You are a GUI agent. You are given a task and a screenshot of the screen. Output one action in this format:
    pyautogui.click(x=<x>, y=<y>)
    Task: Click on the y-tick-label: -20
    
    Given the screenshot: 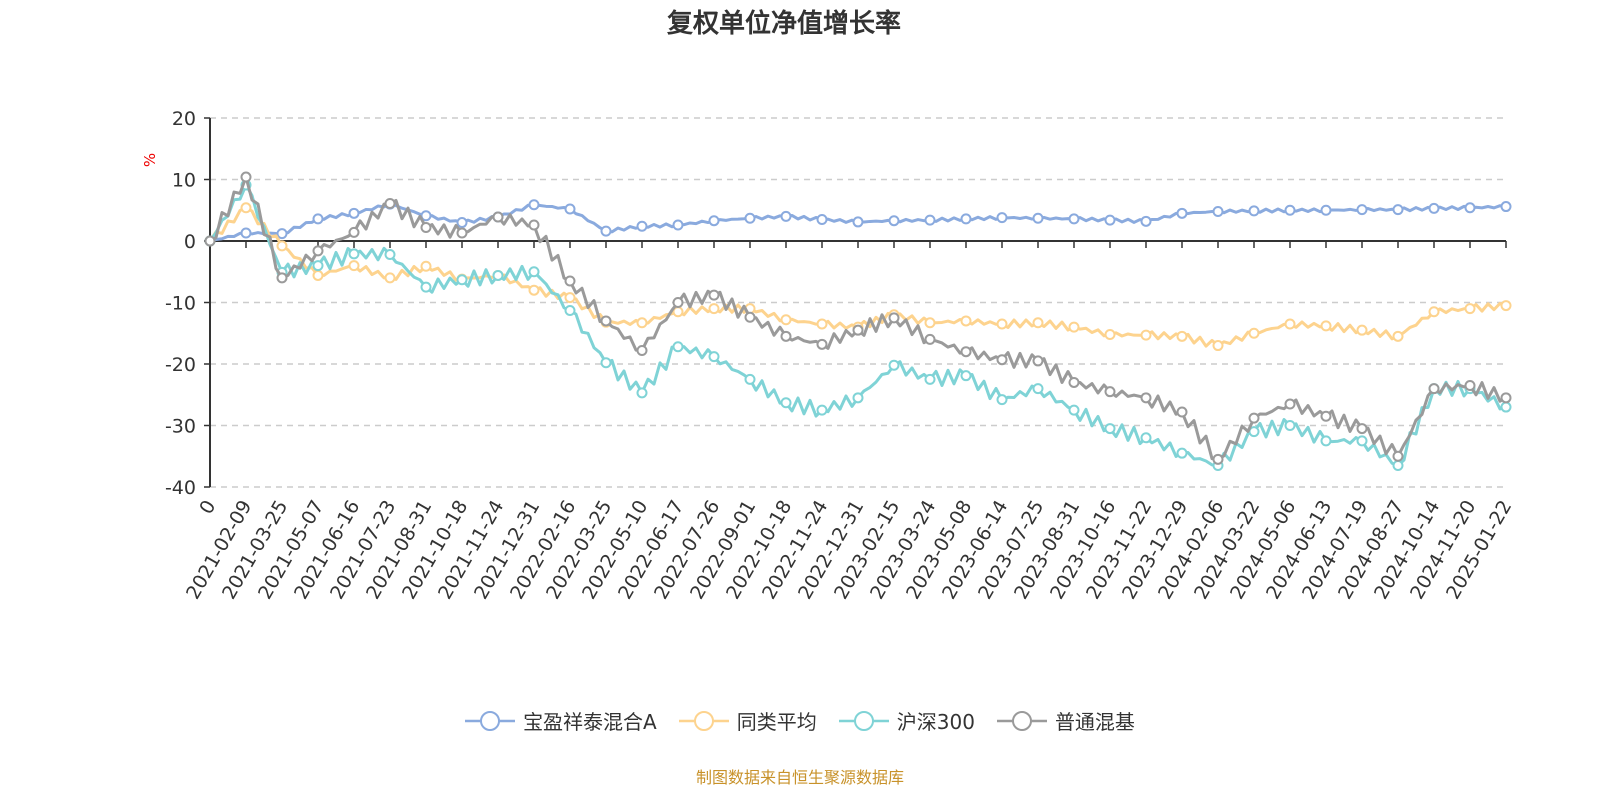 What is the action you would take?
    pyautogui.click(x=180, y=365)
    